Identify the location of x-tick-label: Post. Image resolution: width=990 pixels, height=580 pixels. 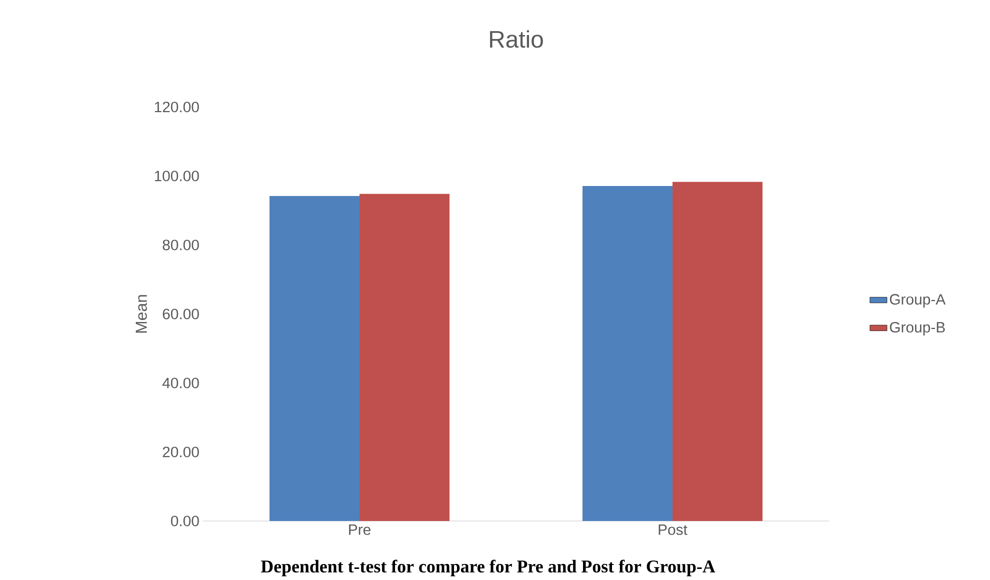
(673, 529).